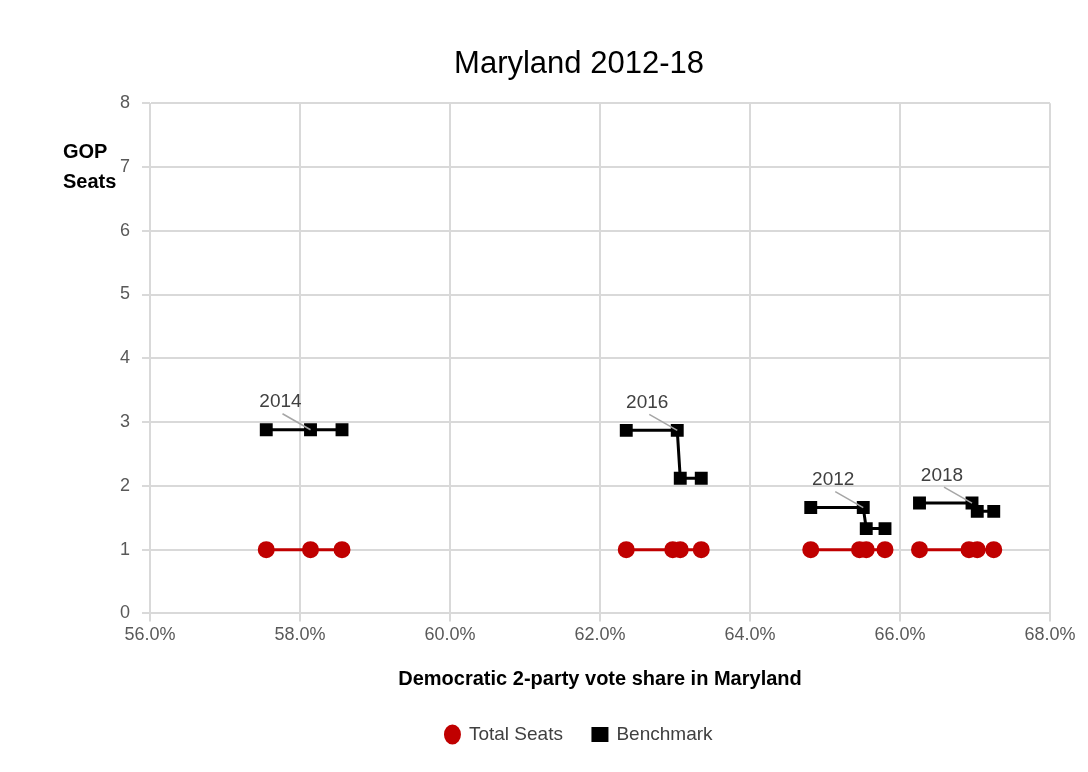  Describe the element at coordinates (665, 733) in the screenshot. I see `legend-label: Benchmark` at that location.